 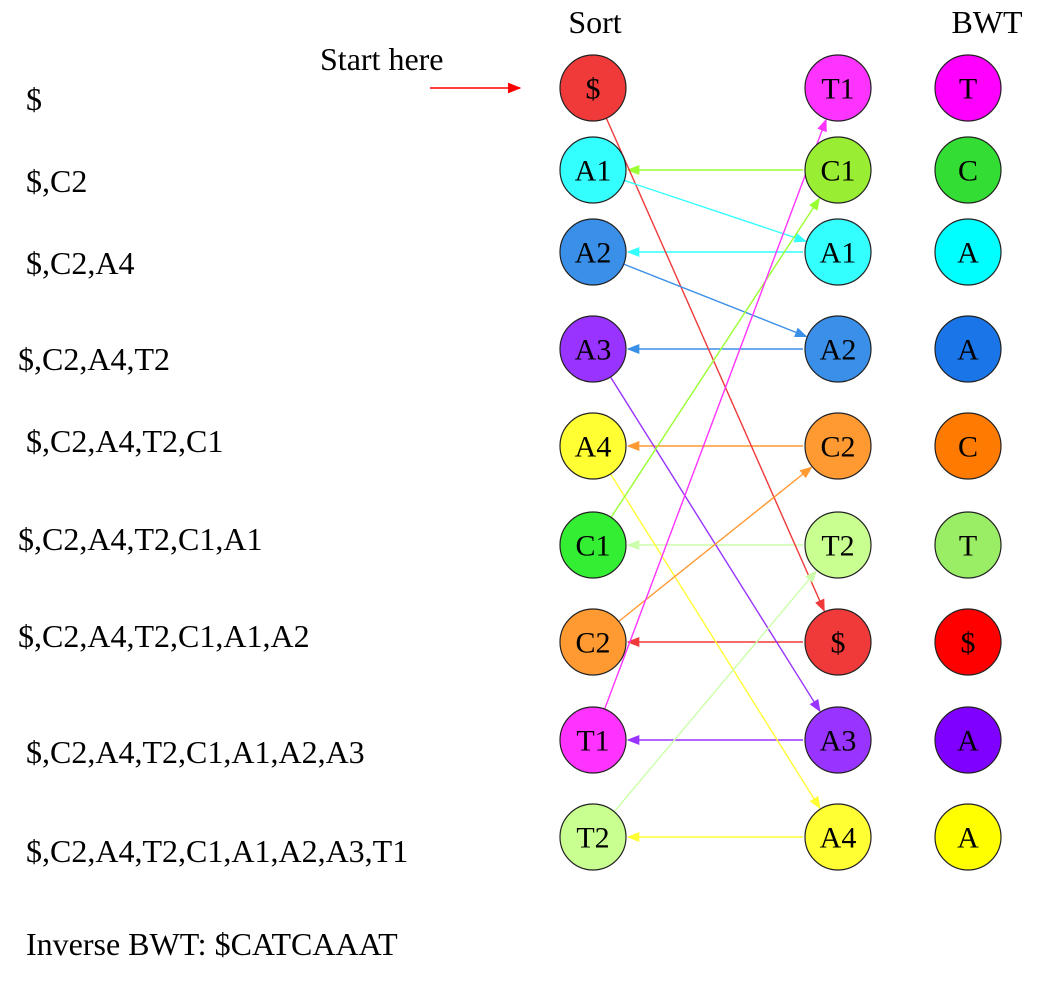 What do you see at coordinates (217, 851) in the screenshot?
I see `progress-row: $,C2,A4,T2,C1,A1,A2,A3,T1` at bounding box center [217, 851].